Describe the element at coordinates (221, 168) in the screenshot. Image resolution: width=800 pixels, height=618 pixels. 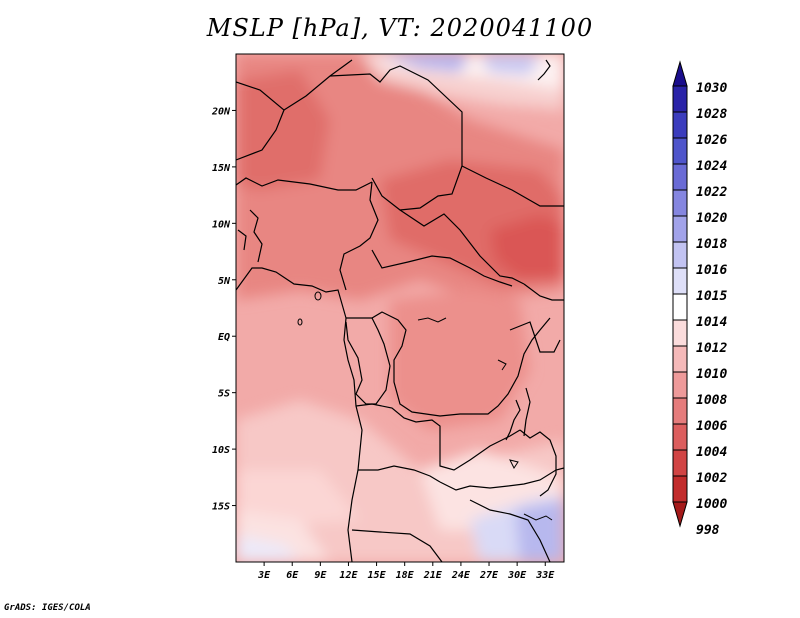
I see `y-tick-label: 15N` at that location.